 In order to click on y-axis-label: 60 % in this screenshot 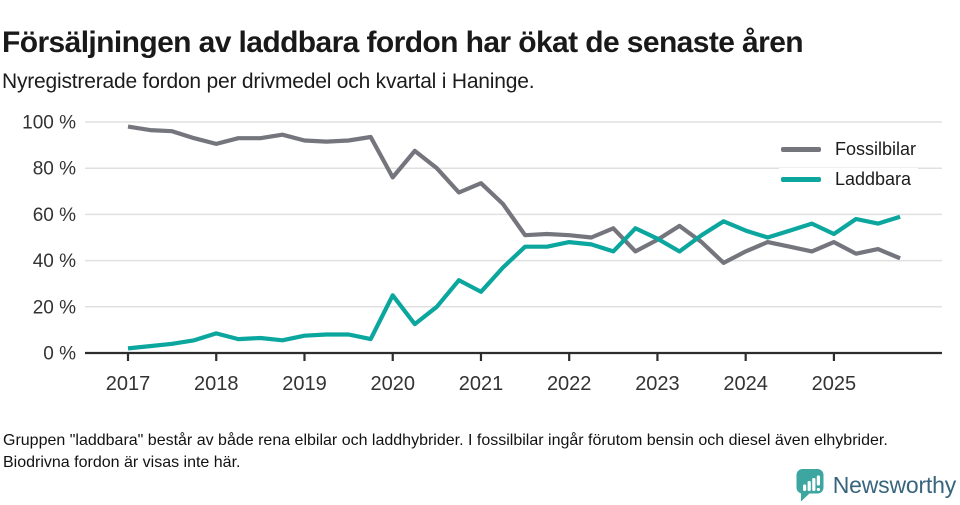, I will do `click(54, 215)`.